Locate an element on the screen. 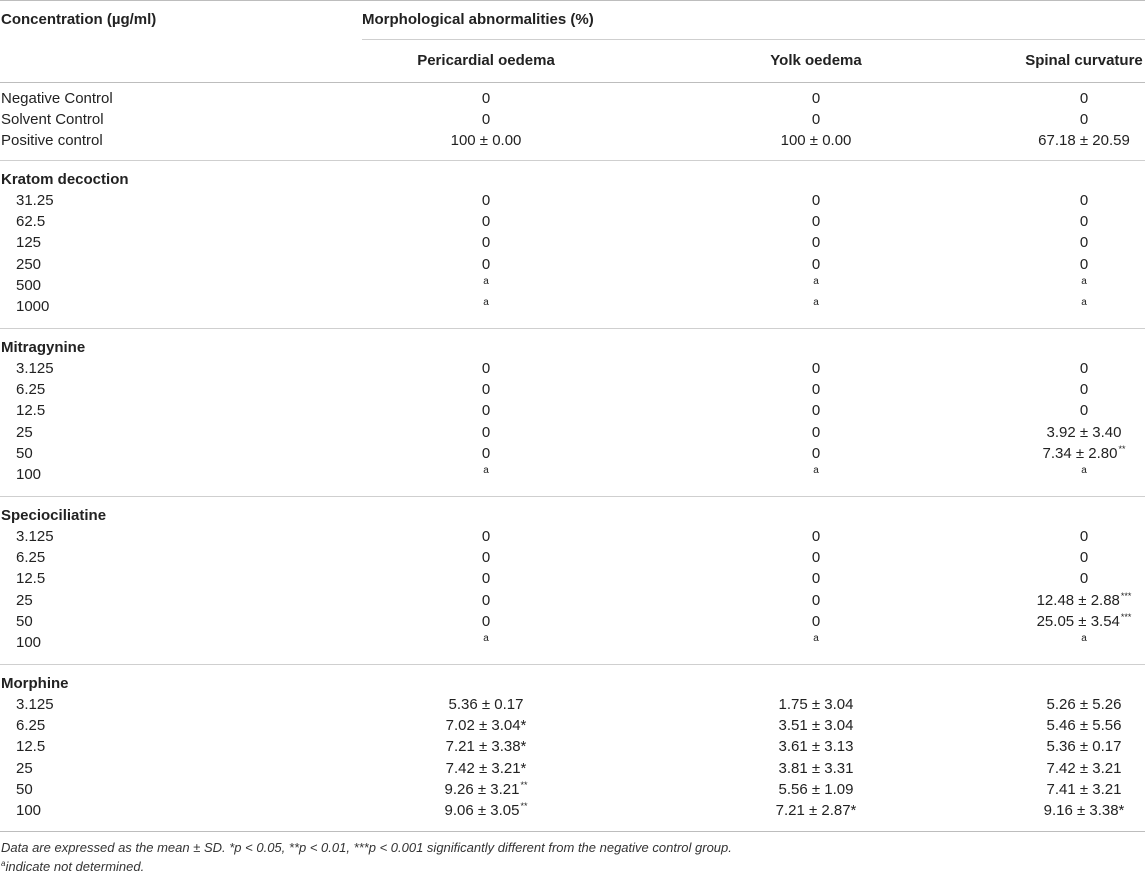 This screenshot has height=874, width=1145. cell-value: 67.18 ± 20.59 is located at coordinates (1084, 141).